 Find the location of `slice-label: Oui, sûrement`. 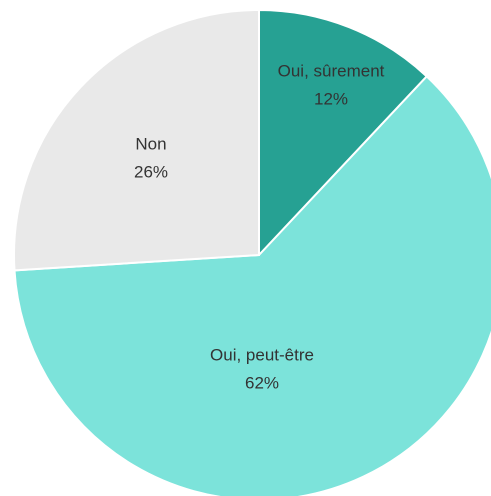

slice-label: Oui, sûrement is located at coordinates (331, 70).